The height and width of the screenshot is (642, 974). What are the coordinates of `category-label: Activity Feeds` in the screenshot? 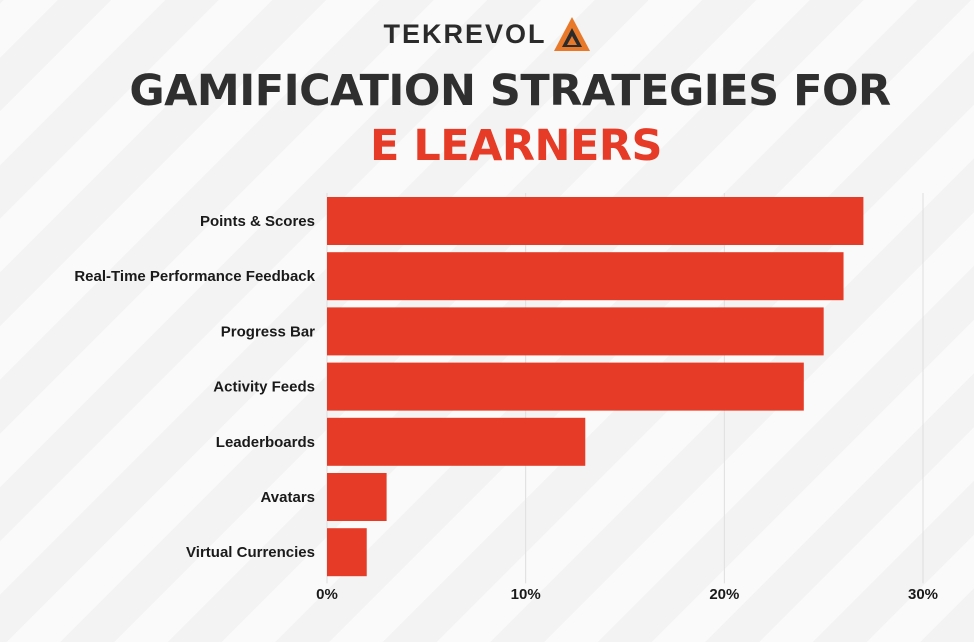 It's located at (264, 387).